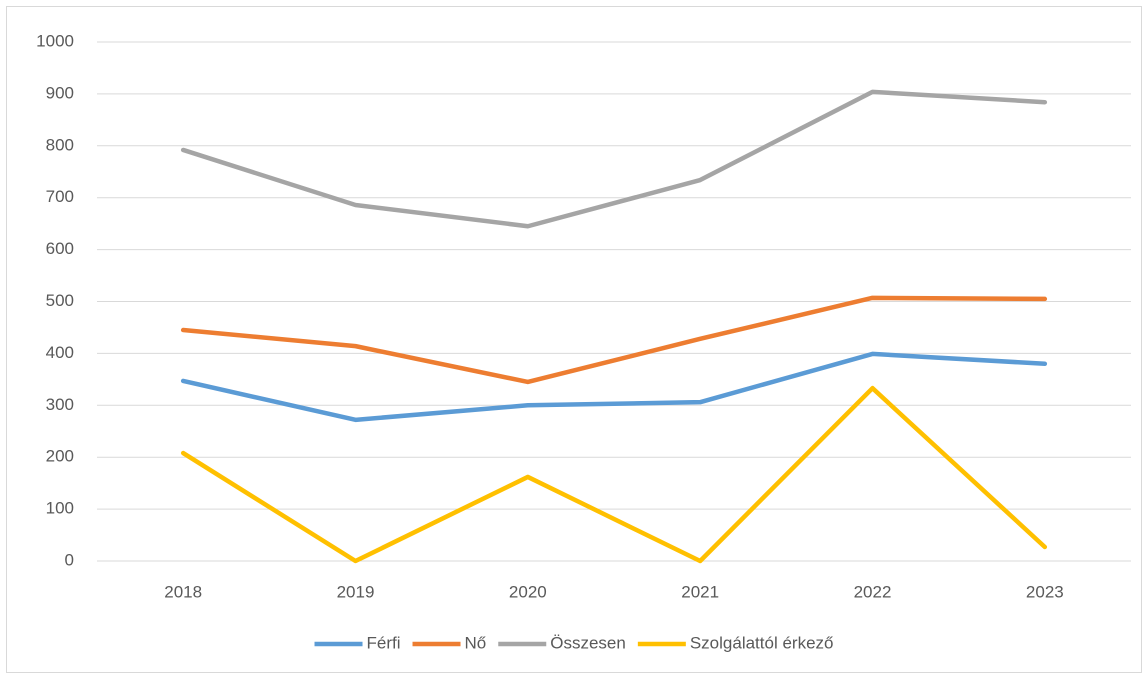 The width and height of the screenshot is (1148, 684). I want to click on y-tick-label: 0, so click(69, 559).